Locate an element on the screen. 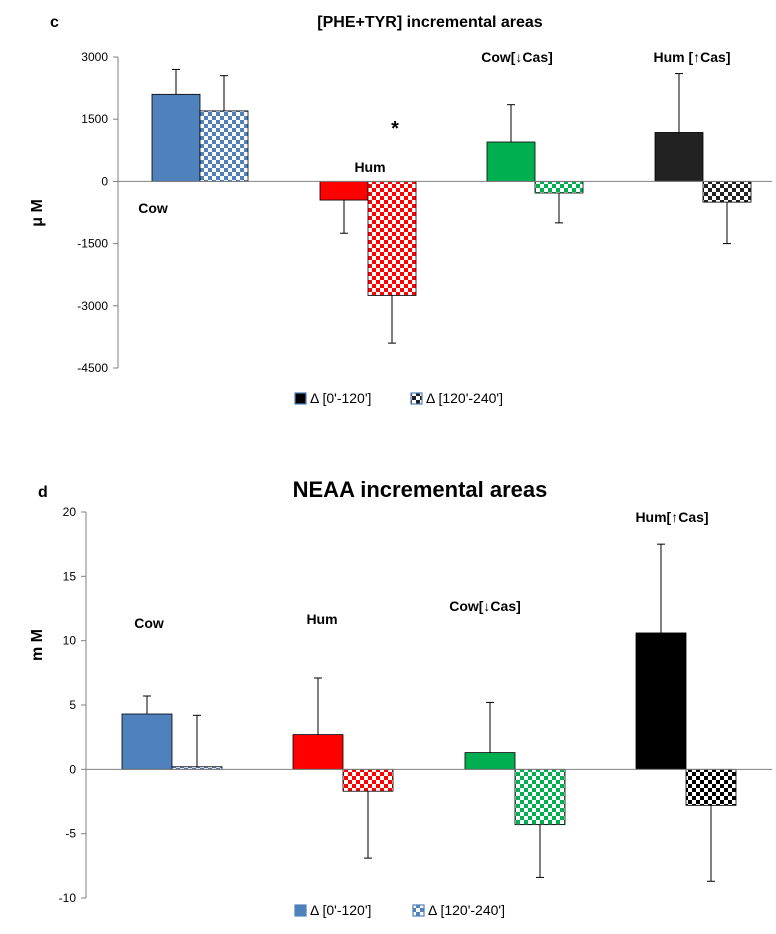 This screenshot has height=934, width=776. y-tick-label: 15 is located at coordinates (70, 576).